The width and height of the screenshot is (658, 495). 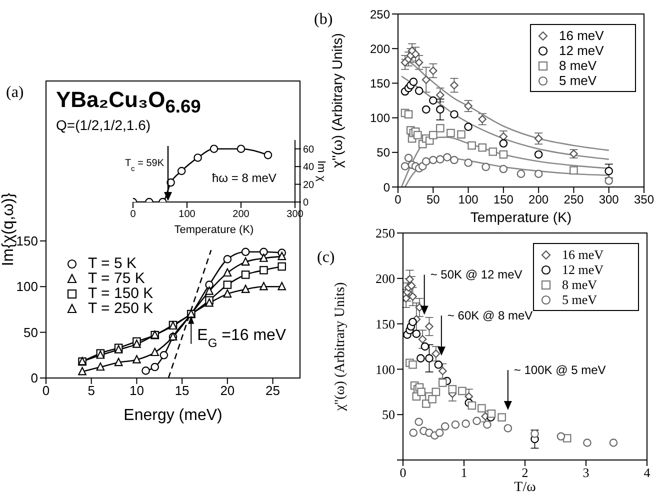 What do you see at coordinates (121, 309) in the screenshot?
I see `legend-label: T = 250 K` at bounding box center [121, 309].